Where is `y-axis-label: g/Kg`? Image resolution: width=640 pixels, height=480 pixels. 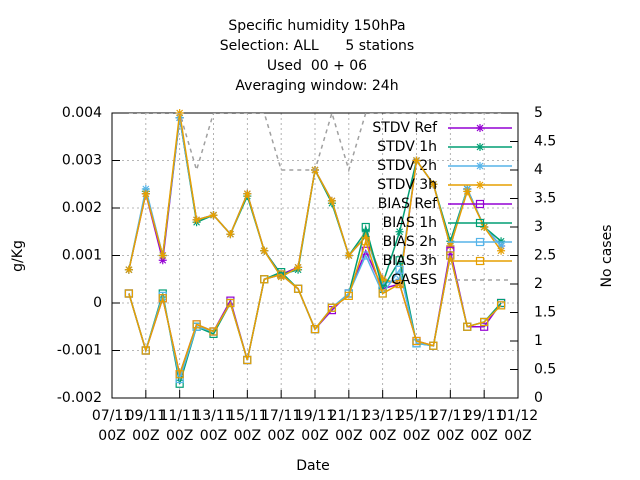
y-axis-label: g/Kg is located at coordinates (18, 256).